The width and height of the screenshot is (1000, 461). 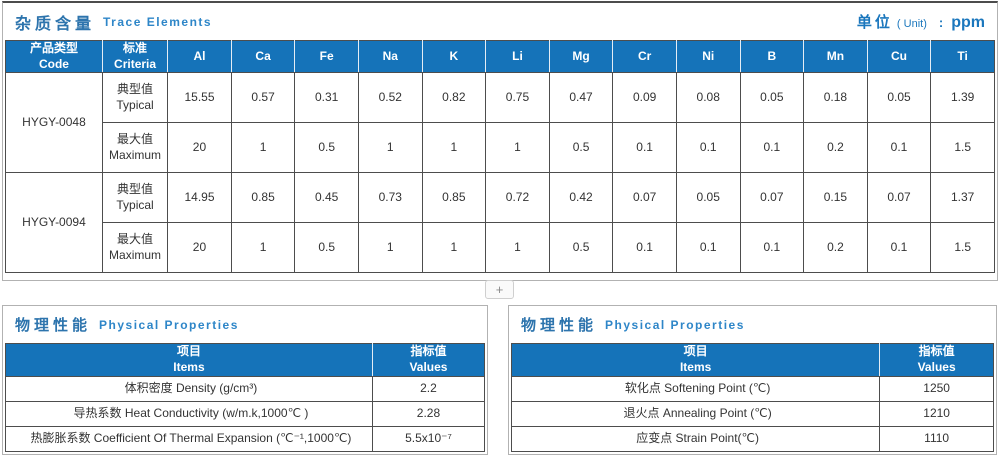 What do you see at coordinates (708, 98) in the screenshot?
I see `value-cell: 0.08` at bounding box center [708, 98].